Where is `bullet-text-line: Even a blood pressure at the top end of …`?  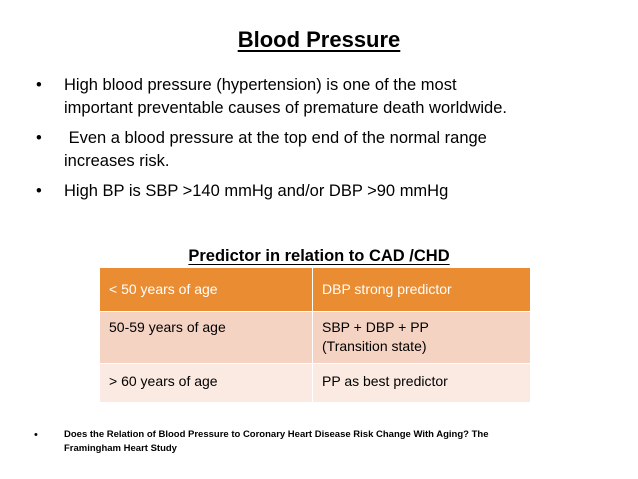 bullet-text-line: Even a blood pressure at the top end of … is located at coordinates (275, 138).